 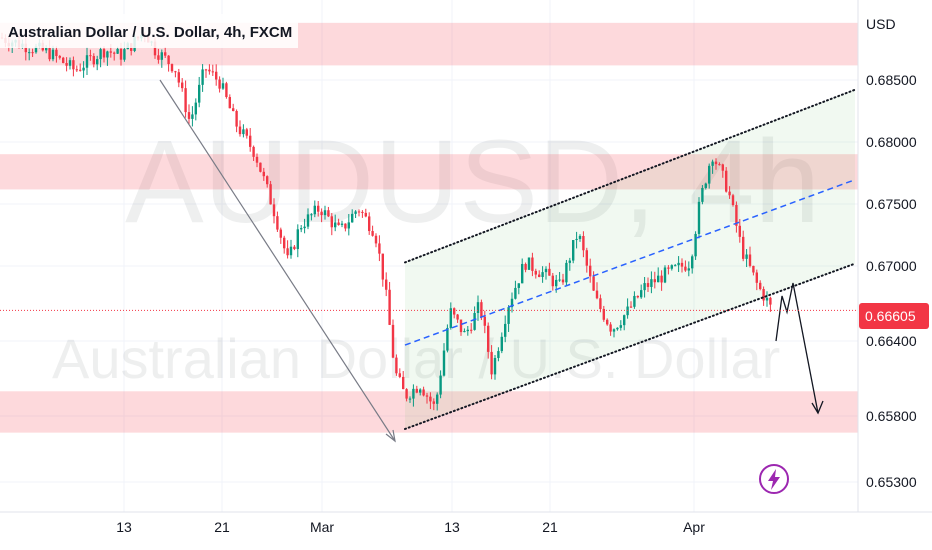 I want to click on title-backdrop, so click(x=149, y=31).